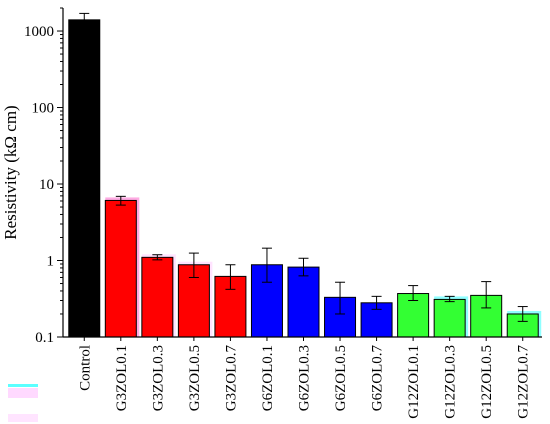  What do you see at coordinates (341, 378) in the screenshot?
I see `x-tick-label-g6zol0-5: G6ZOL0.5` at bounding box center [341, 378].